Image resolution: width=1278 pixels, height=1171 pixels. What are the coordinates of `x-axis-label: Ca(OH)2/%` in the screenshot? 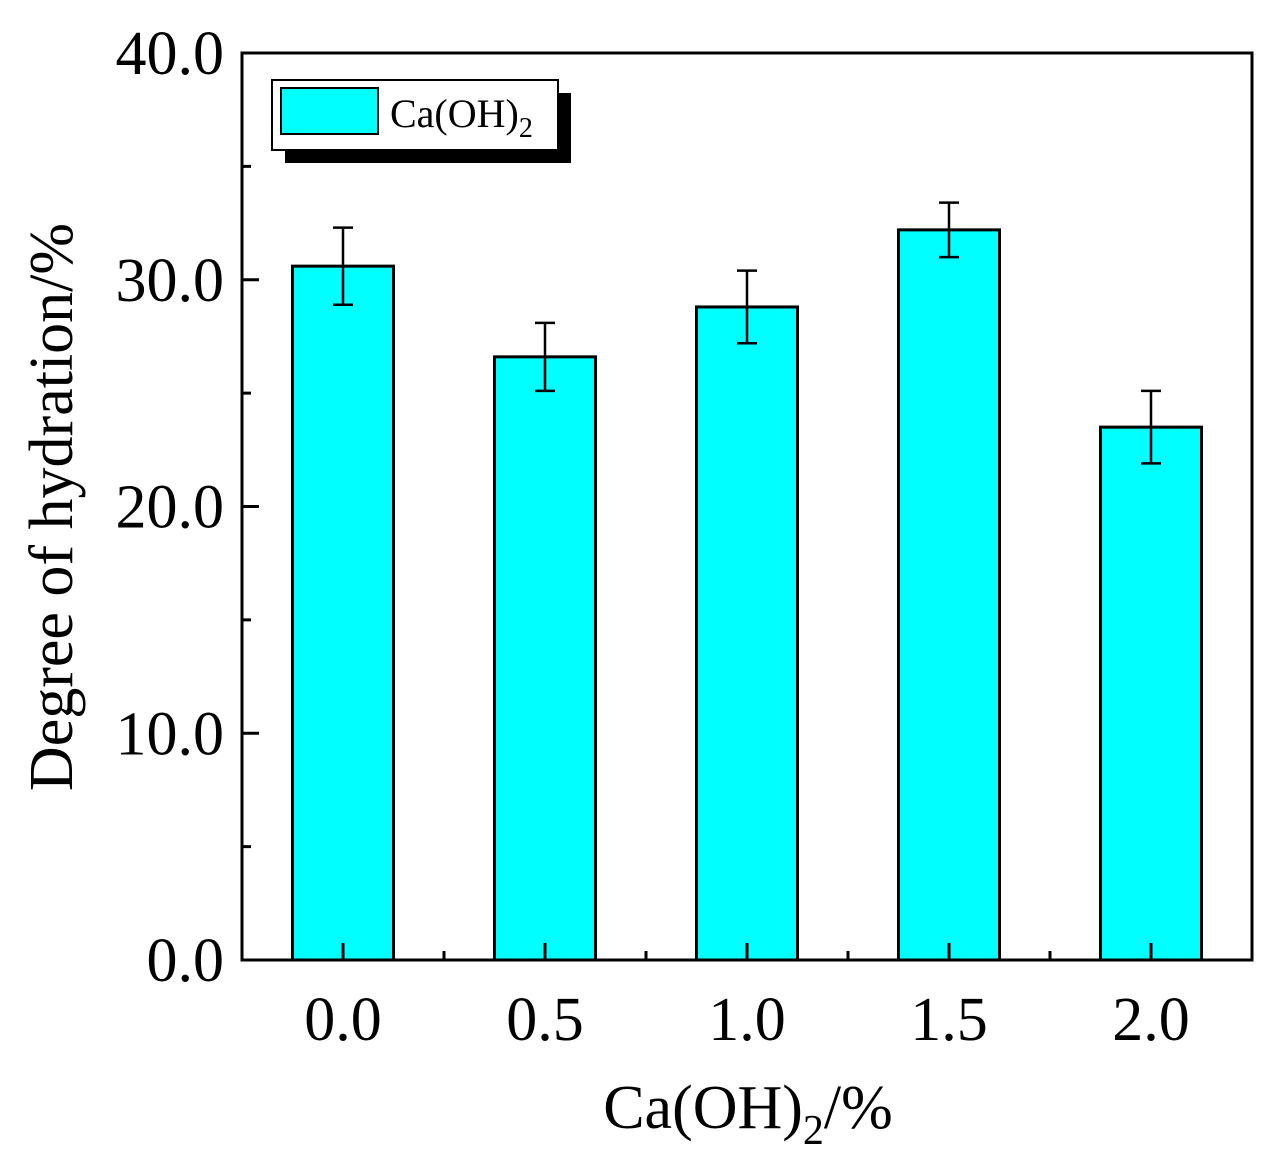 It's located at (748, 1114).